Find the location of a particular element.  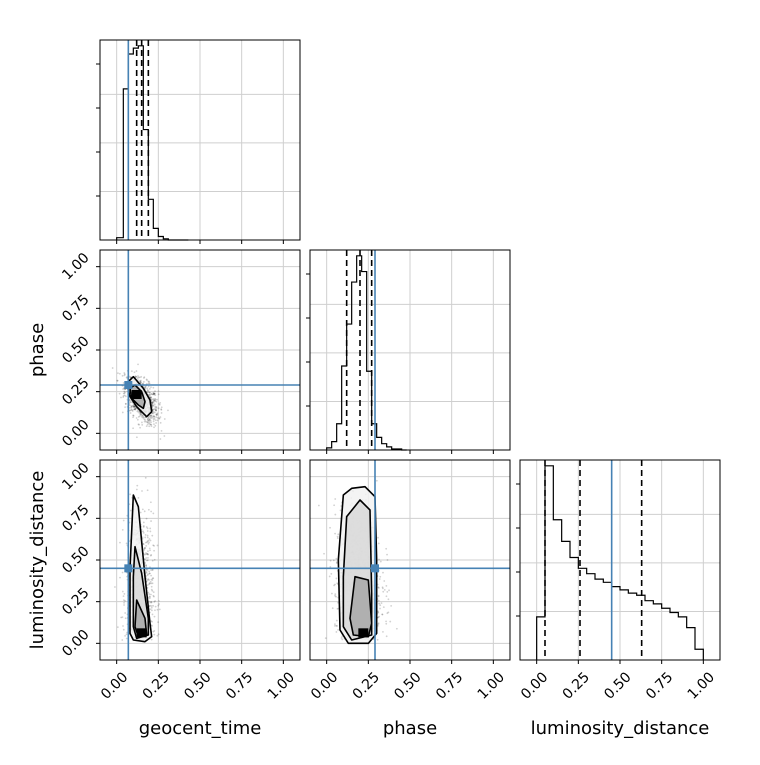

y-tick-label: 0.50 is located at coordinates (75, 559).